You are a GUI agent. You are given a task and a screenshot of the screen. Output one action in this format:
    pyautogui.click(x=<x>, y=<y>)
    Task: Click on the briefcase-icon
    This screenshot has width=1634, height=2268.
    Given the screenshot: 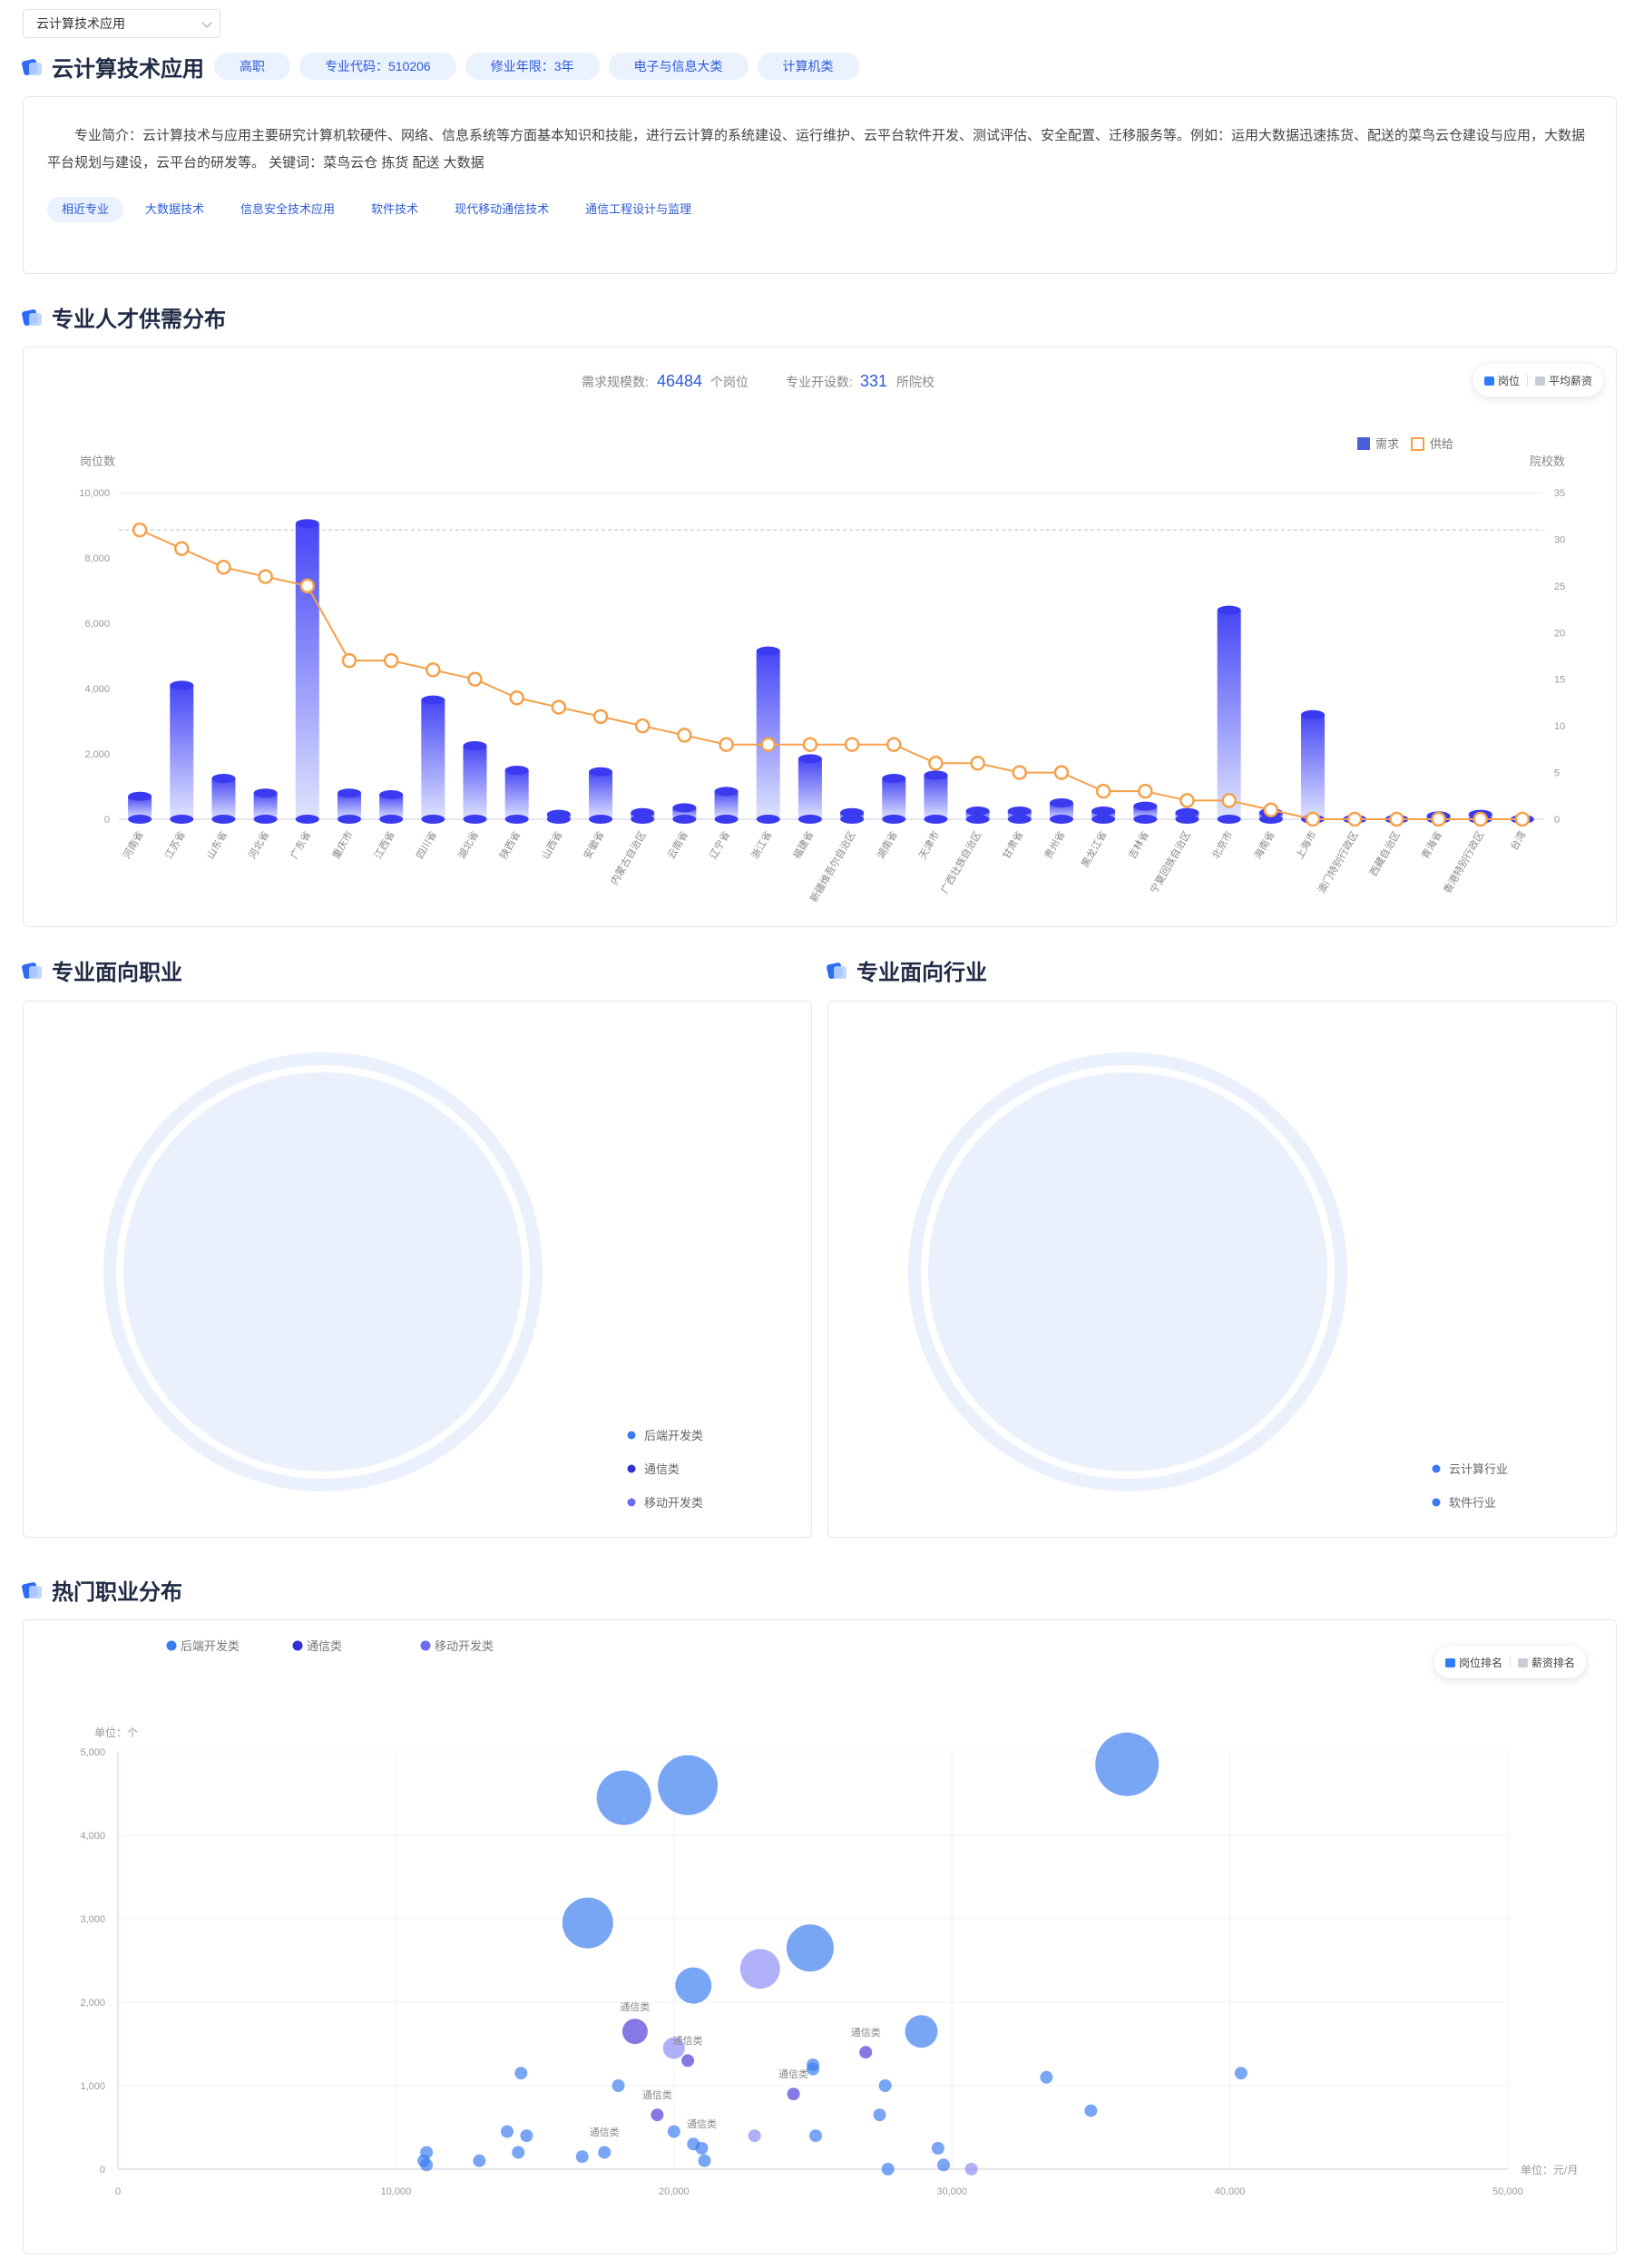 What is the action you would take?
    pyautogui.click(x=1450, y=1662)
    